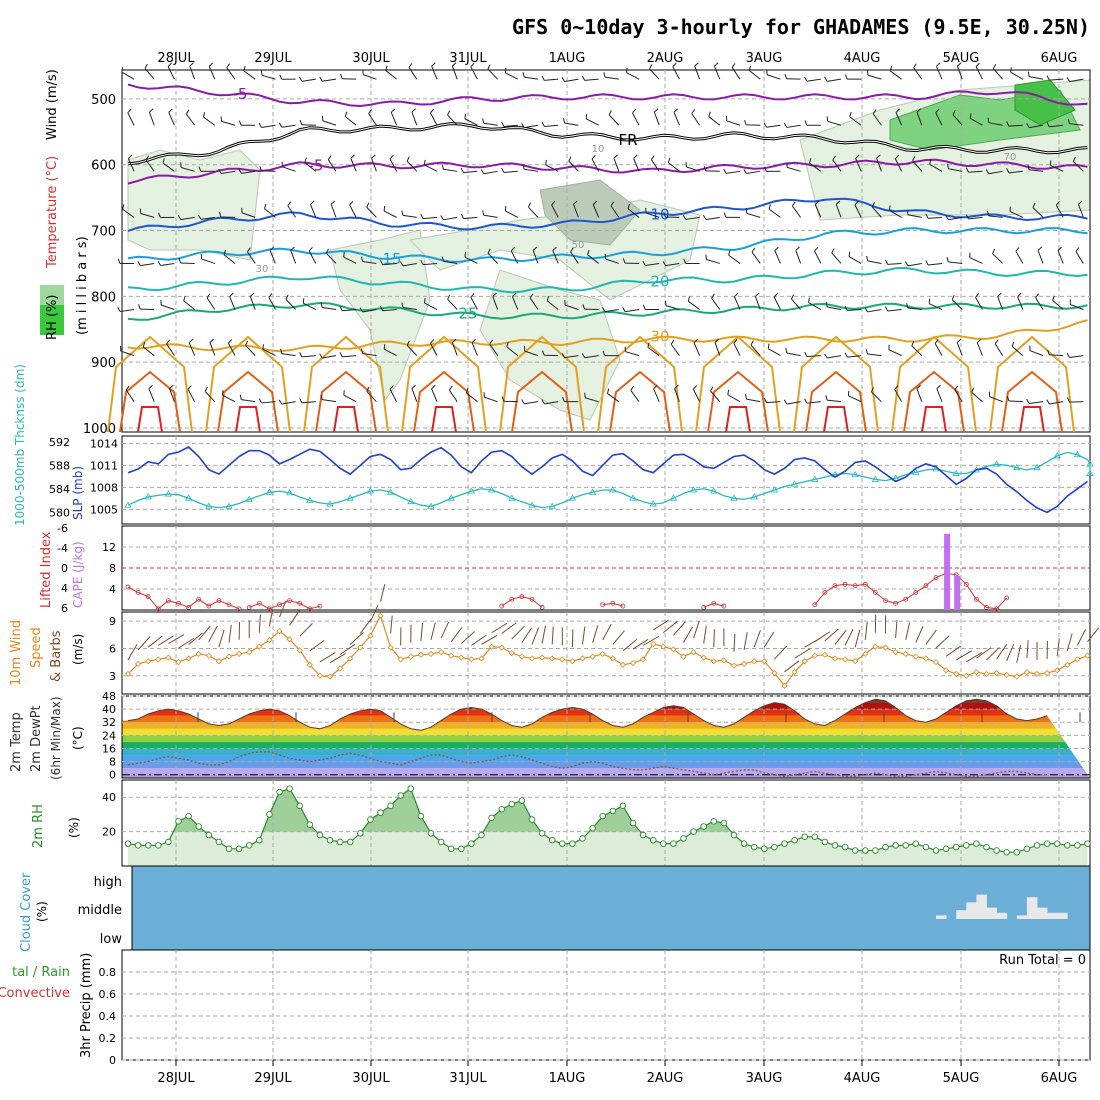 This screenshot has height=1100, width=1100. What do you see at coordinates (108, 994) in the screenshot?
I see `precip-tick: 0.6` at bounding box center [108, 994].